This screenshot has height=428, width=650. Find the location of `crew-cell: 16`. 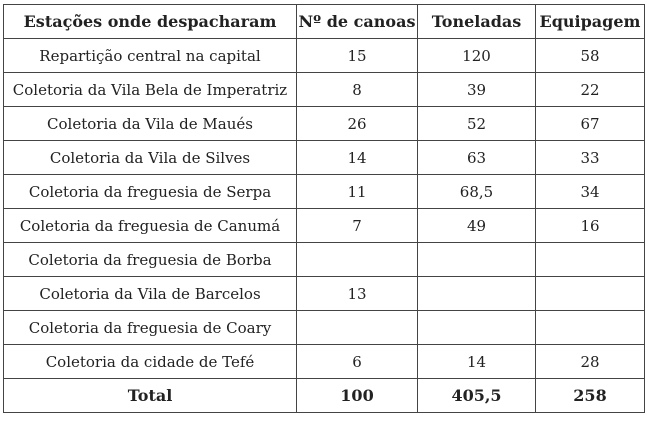

crew-cell: 16 is located at coordinates (590, 225).